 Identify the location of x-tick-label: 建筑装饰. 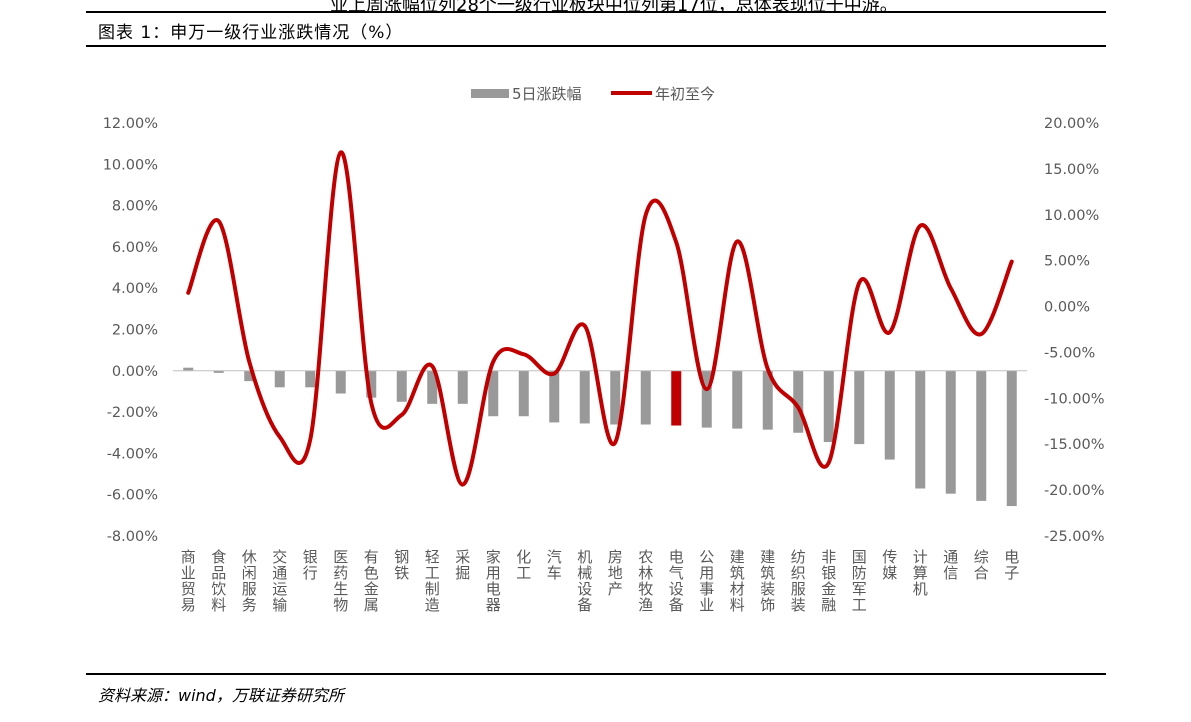
(767, 581).